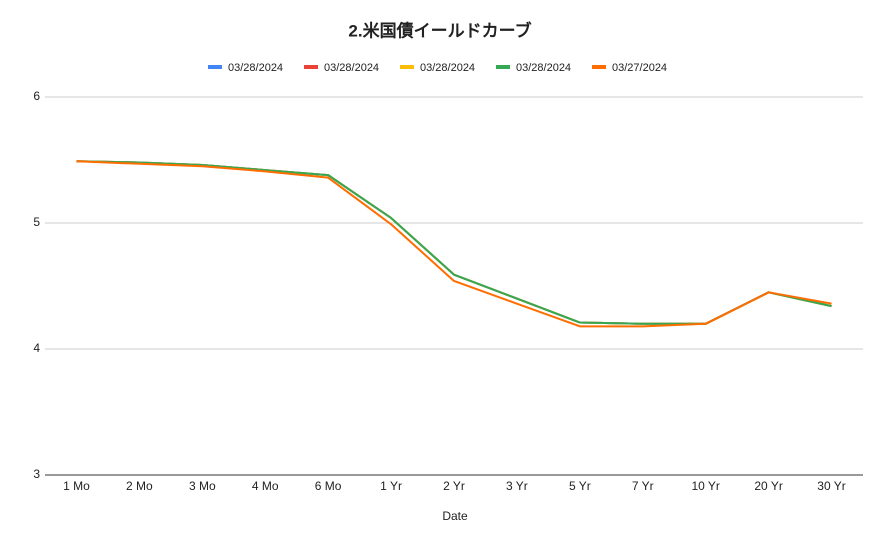 Image resolution: width=881 pixels, height=543 pixels. I want to click on chart-title: 2.米国債イールドカーブ, so click(439, 30).